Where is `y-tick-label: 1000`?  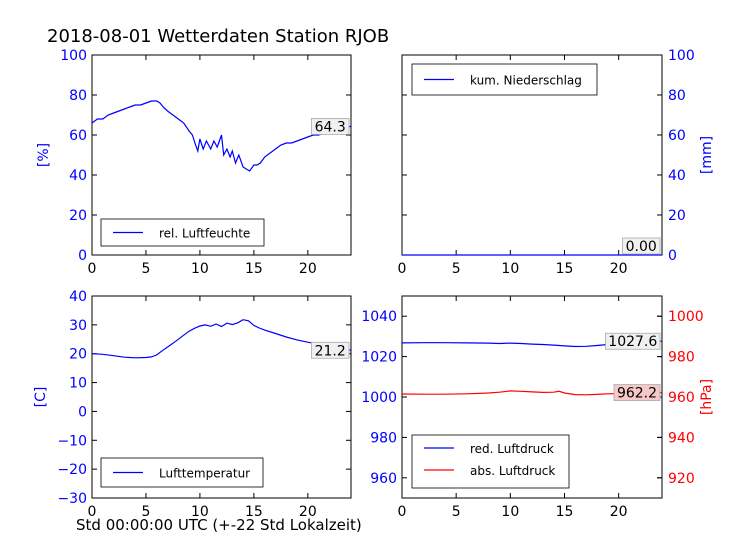 y-tick-label: 1000 is located at coordinates (379, 398).